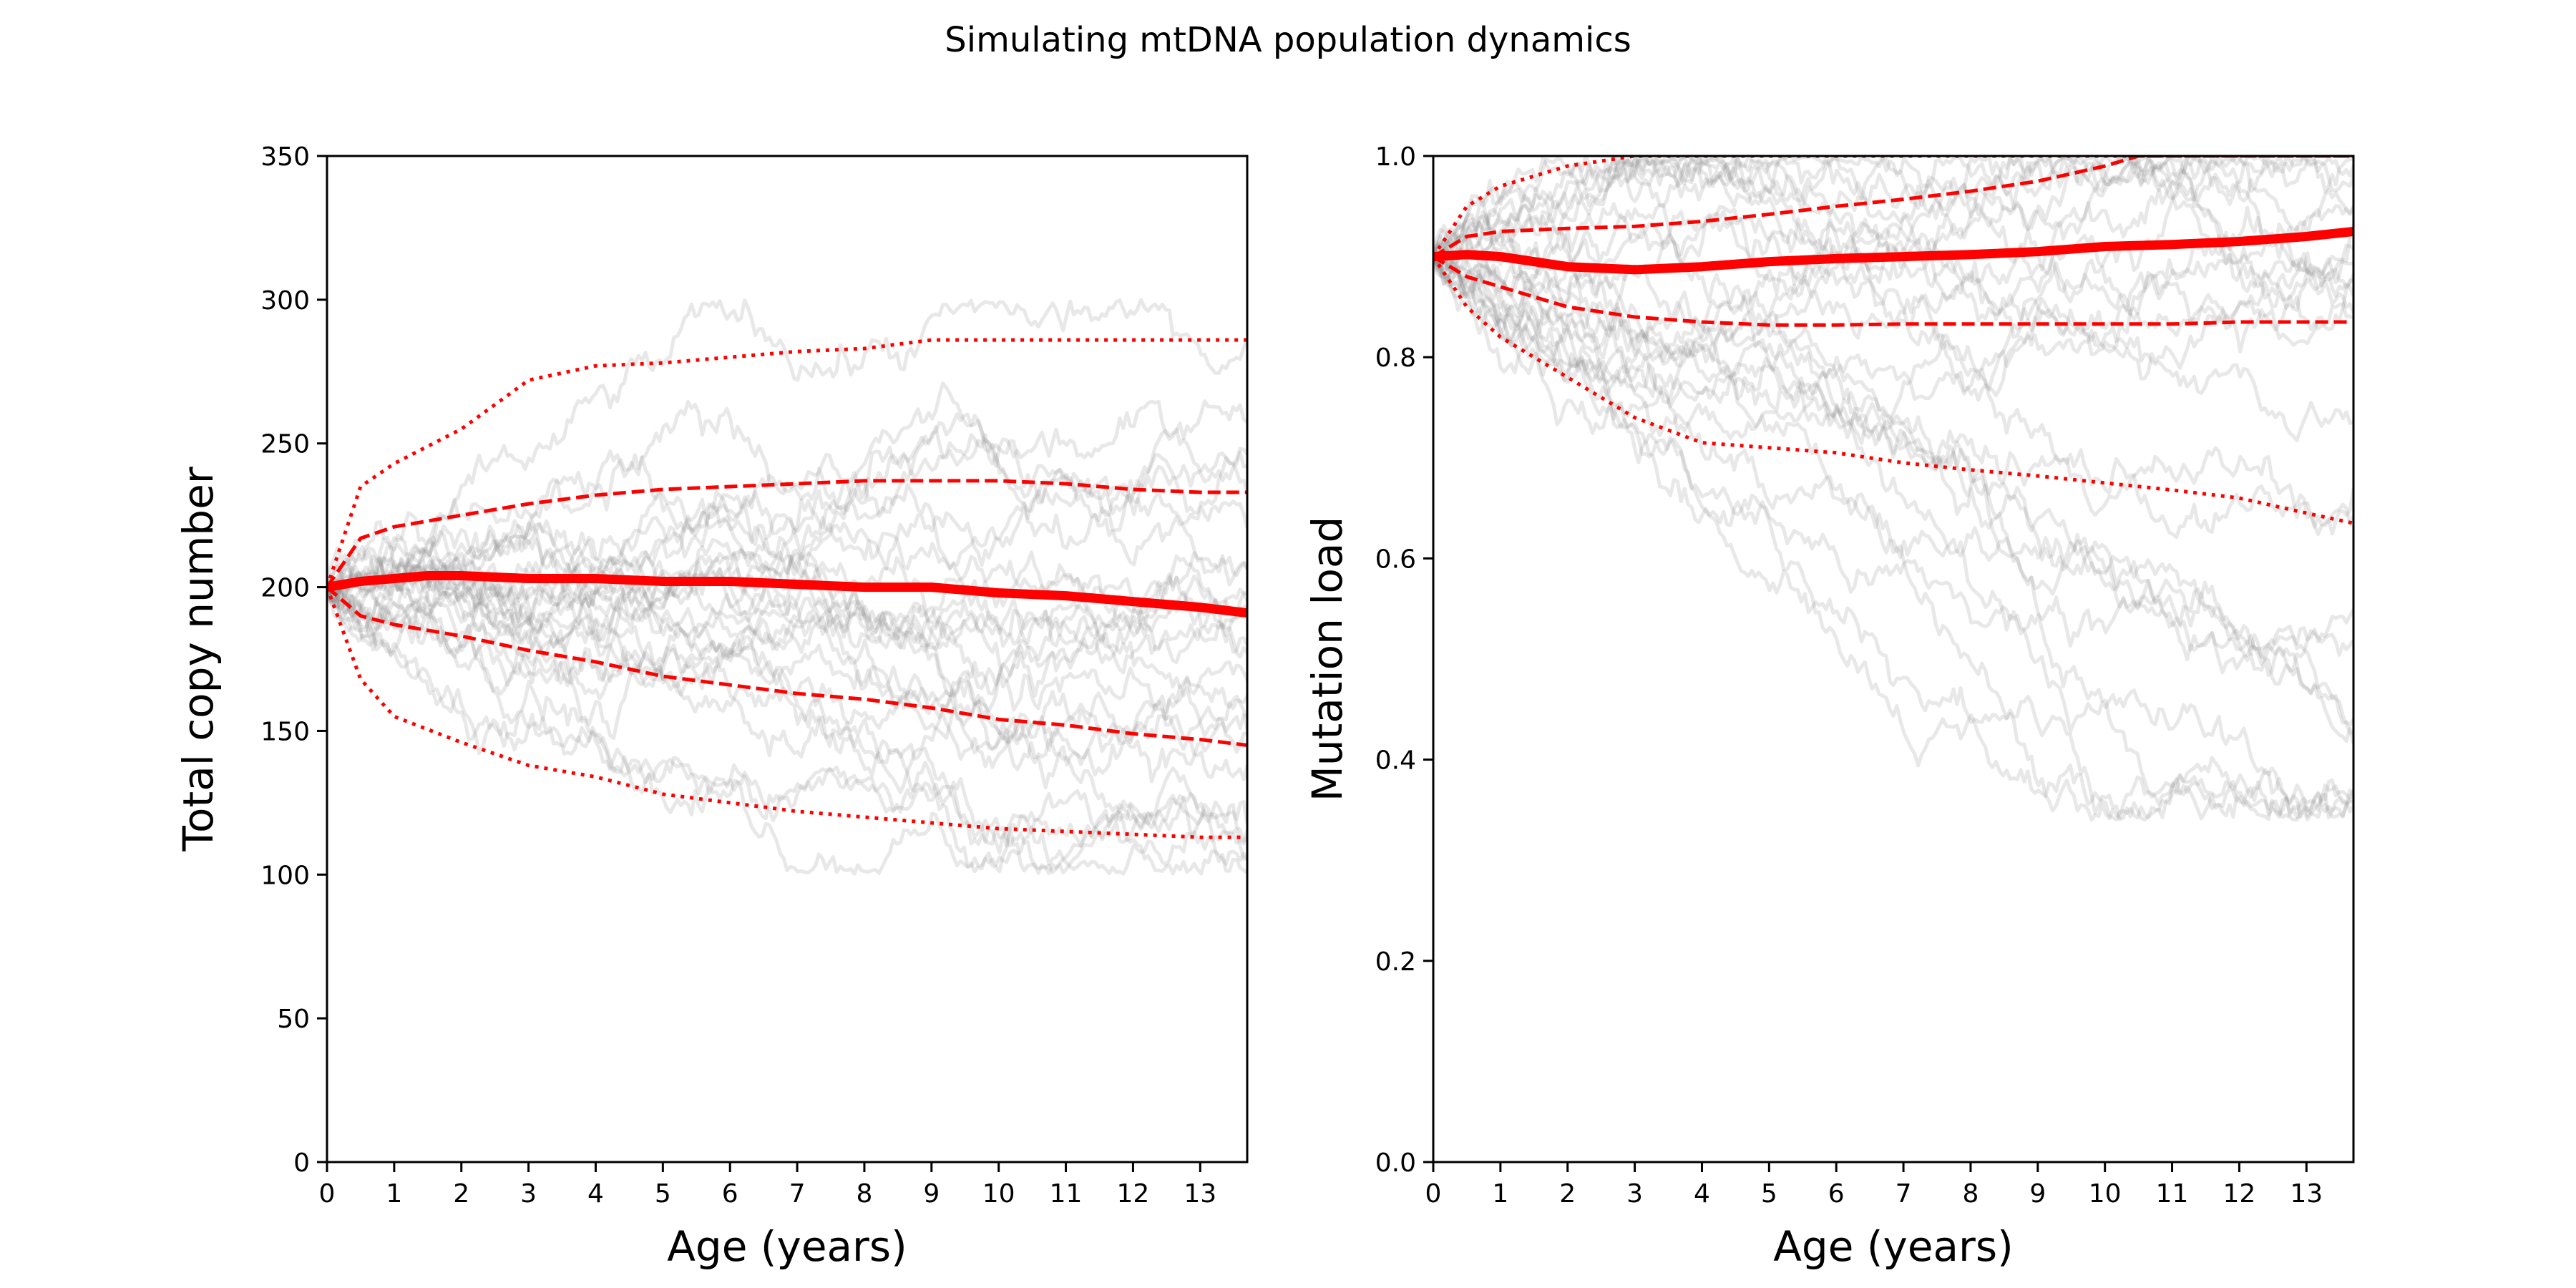  I want to click on x-tick-label: 10, so click(2105, 1194).